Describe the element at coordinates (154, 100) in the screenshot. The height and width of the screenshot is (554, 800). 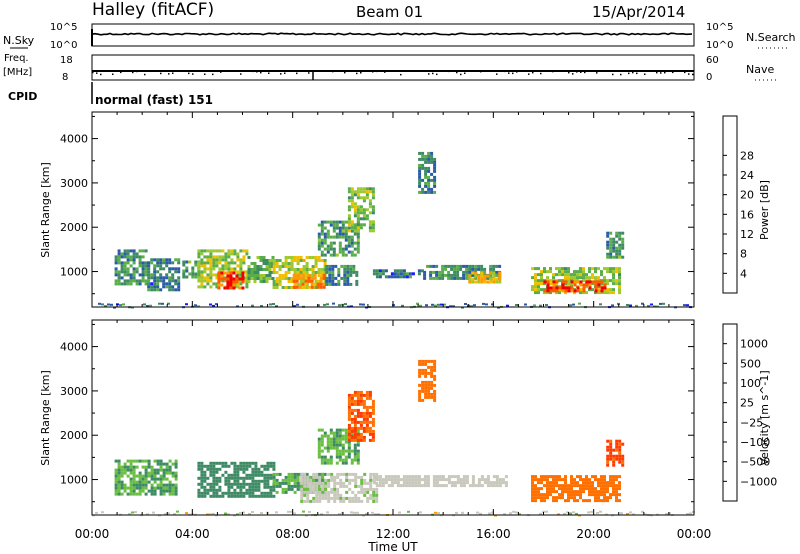
I see `cpid-value: normal (fast) 151` at that location.